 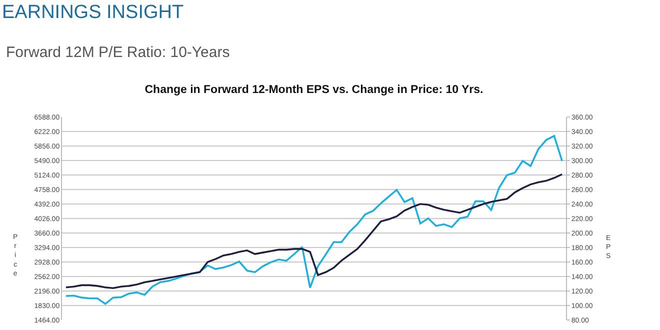 What do you see at coordinates (314, 90) in the screenshot?
I see `chart-title: Change in Forward 12-Month EPS vs. Change in Price: 10 Yrs.` at bounding box center [314, 90].